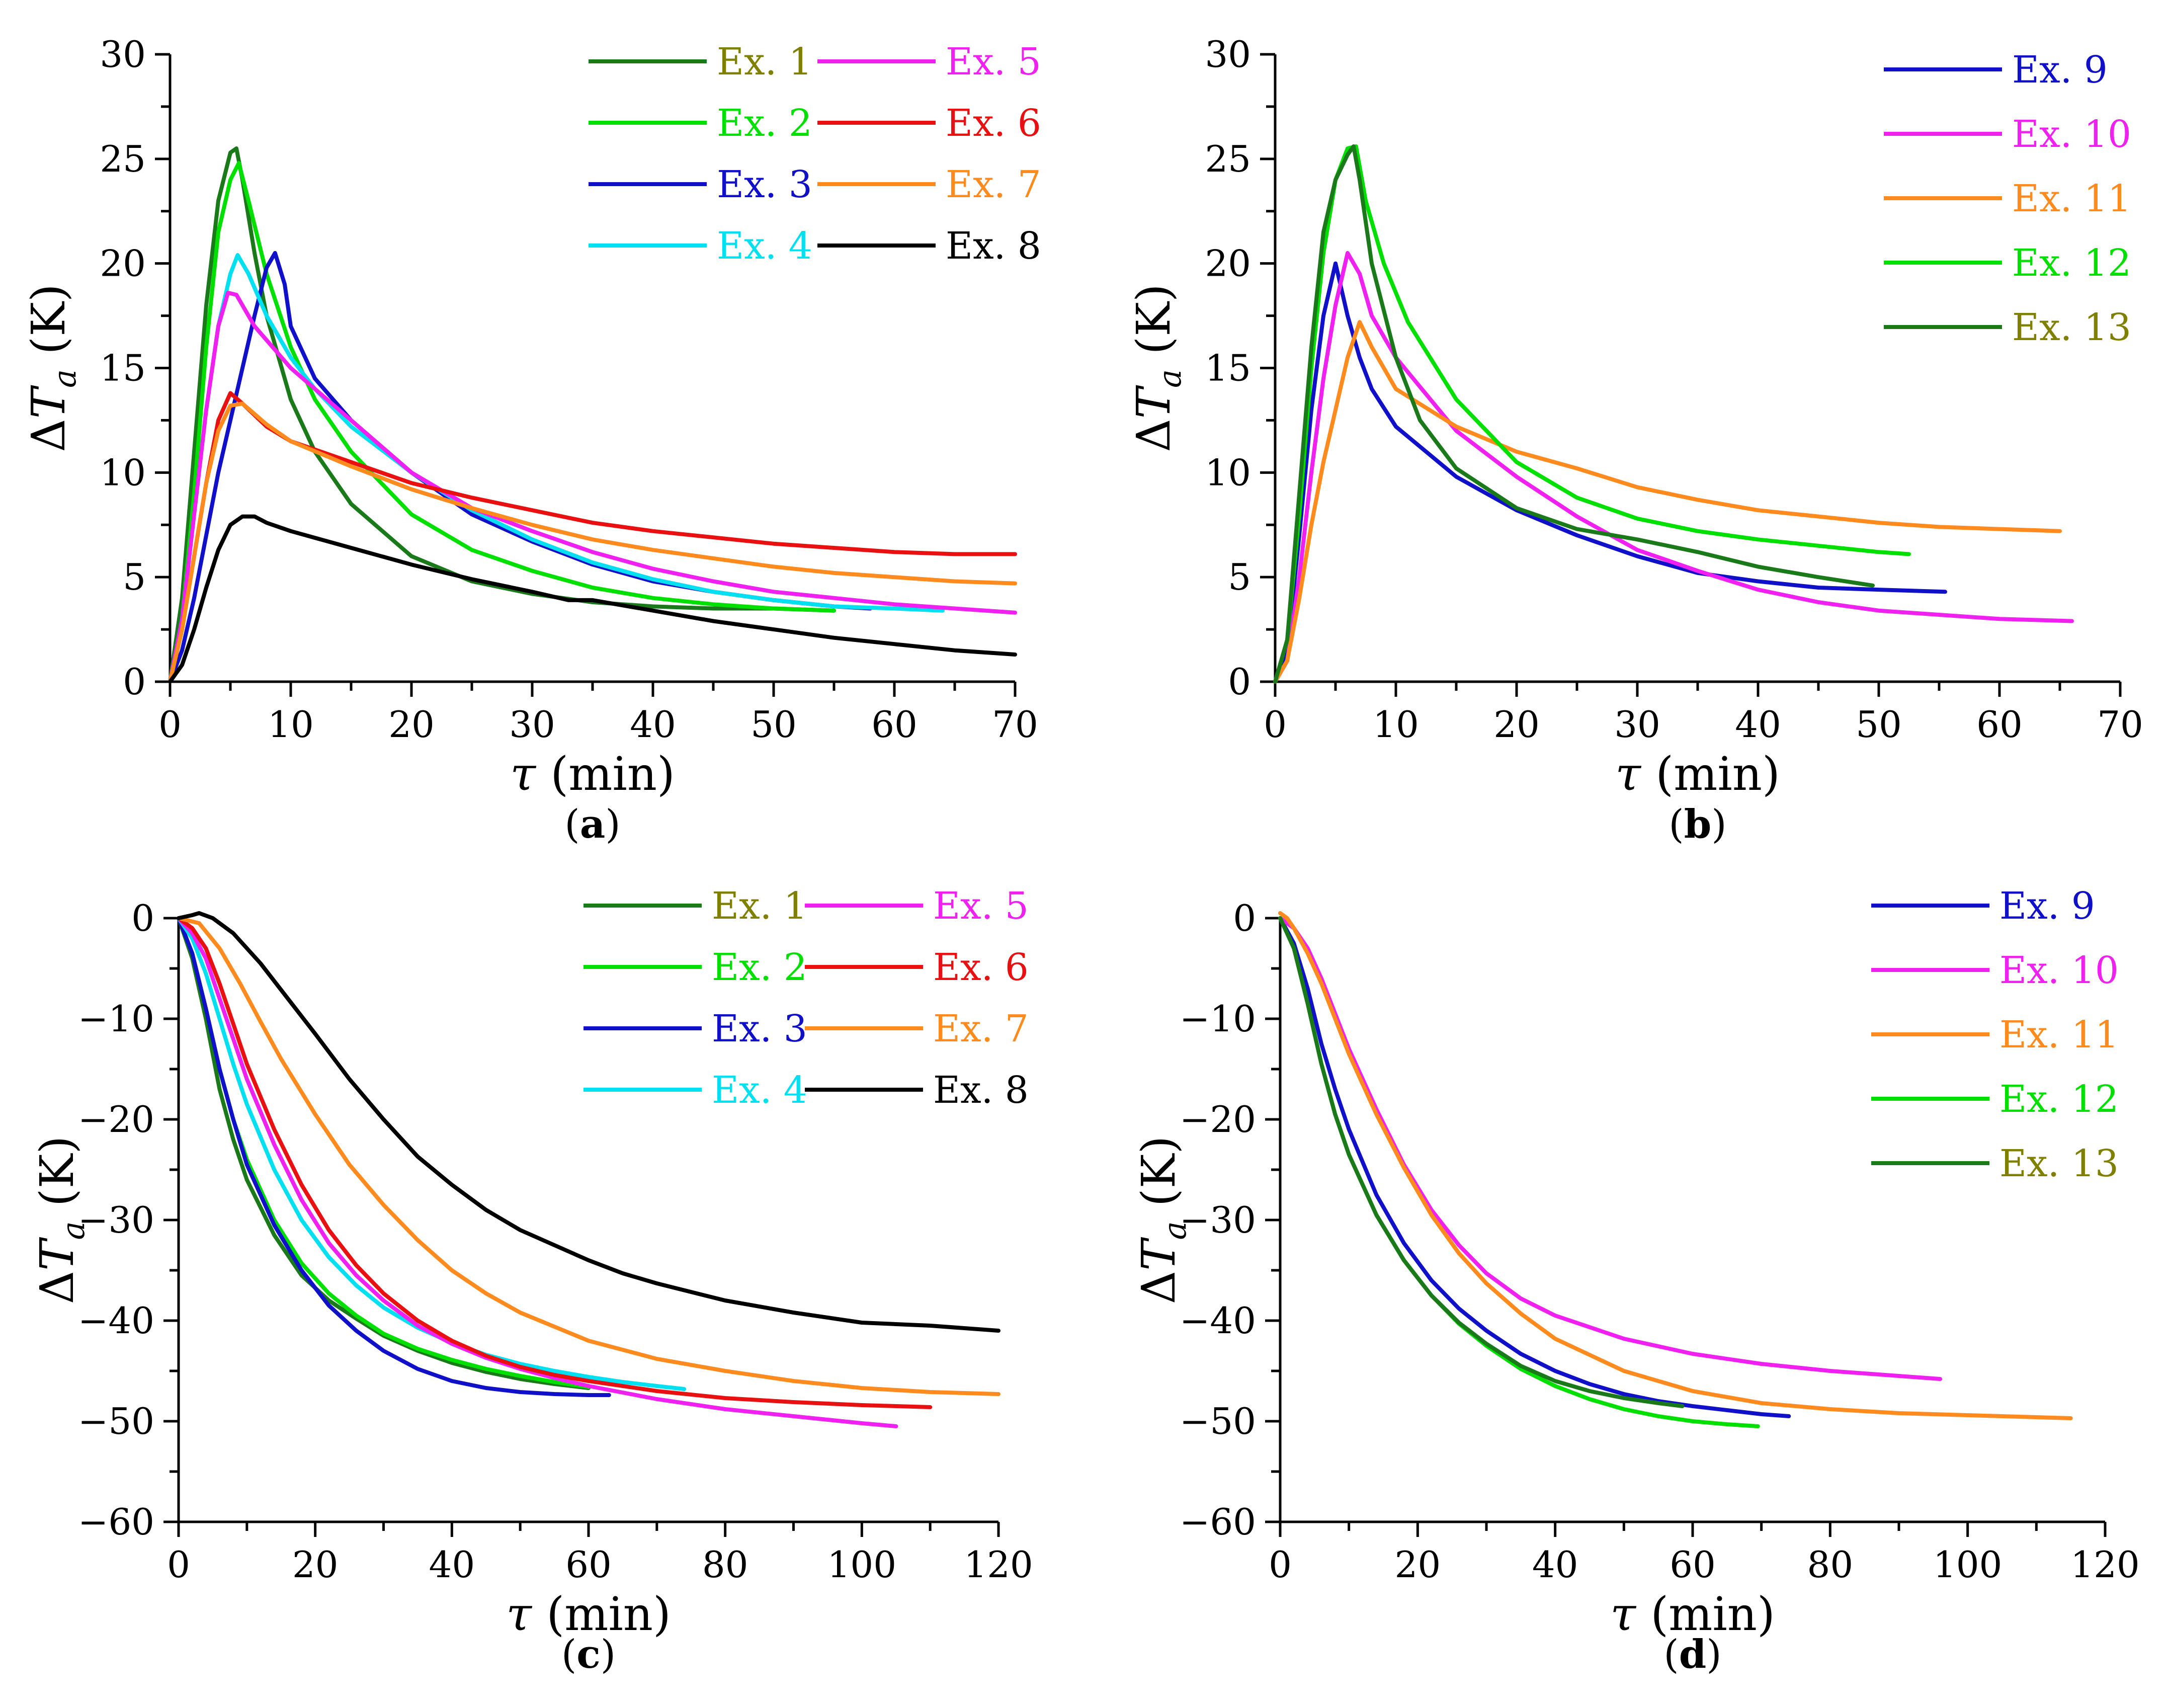 The height and width of the screenshot is (1708, 2168). Describe the element at coordinates (1239, 577) in the screenshot. I see `y-tick-label: 5` at that location.